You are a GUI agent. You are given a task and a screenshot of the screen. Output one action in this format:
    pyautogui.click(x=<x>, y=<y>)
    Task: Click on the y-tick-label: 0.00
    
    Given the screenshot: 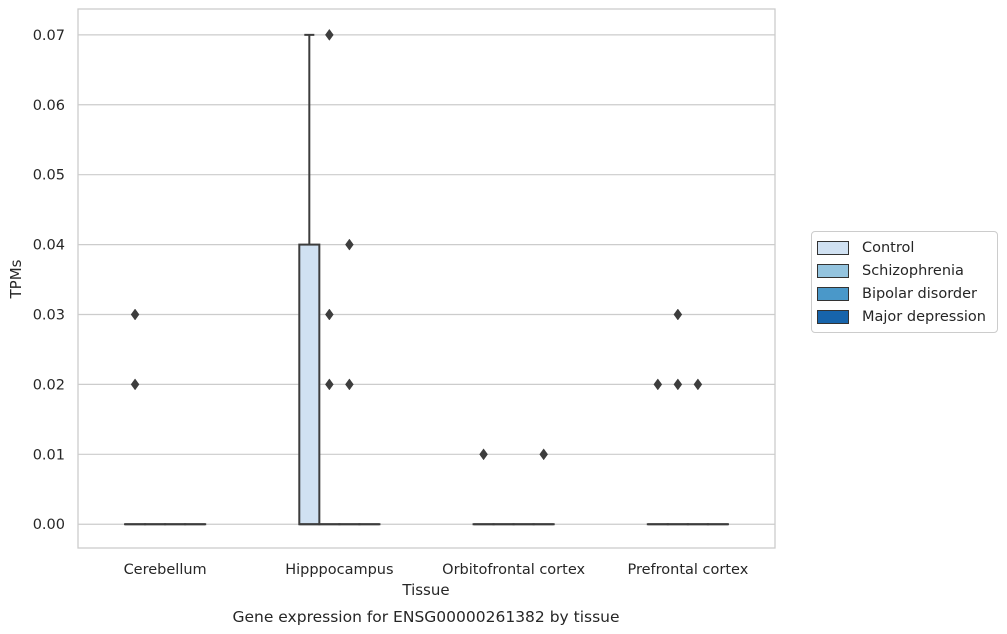 What is the action you would take?
    pyautogui.click(x=49, y=525)
    